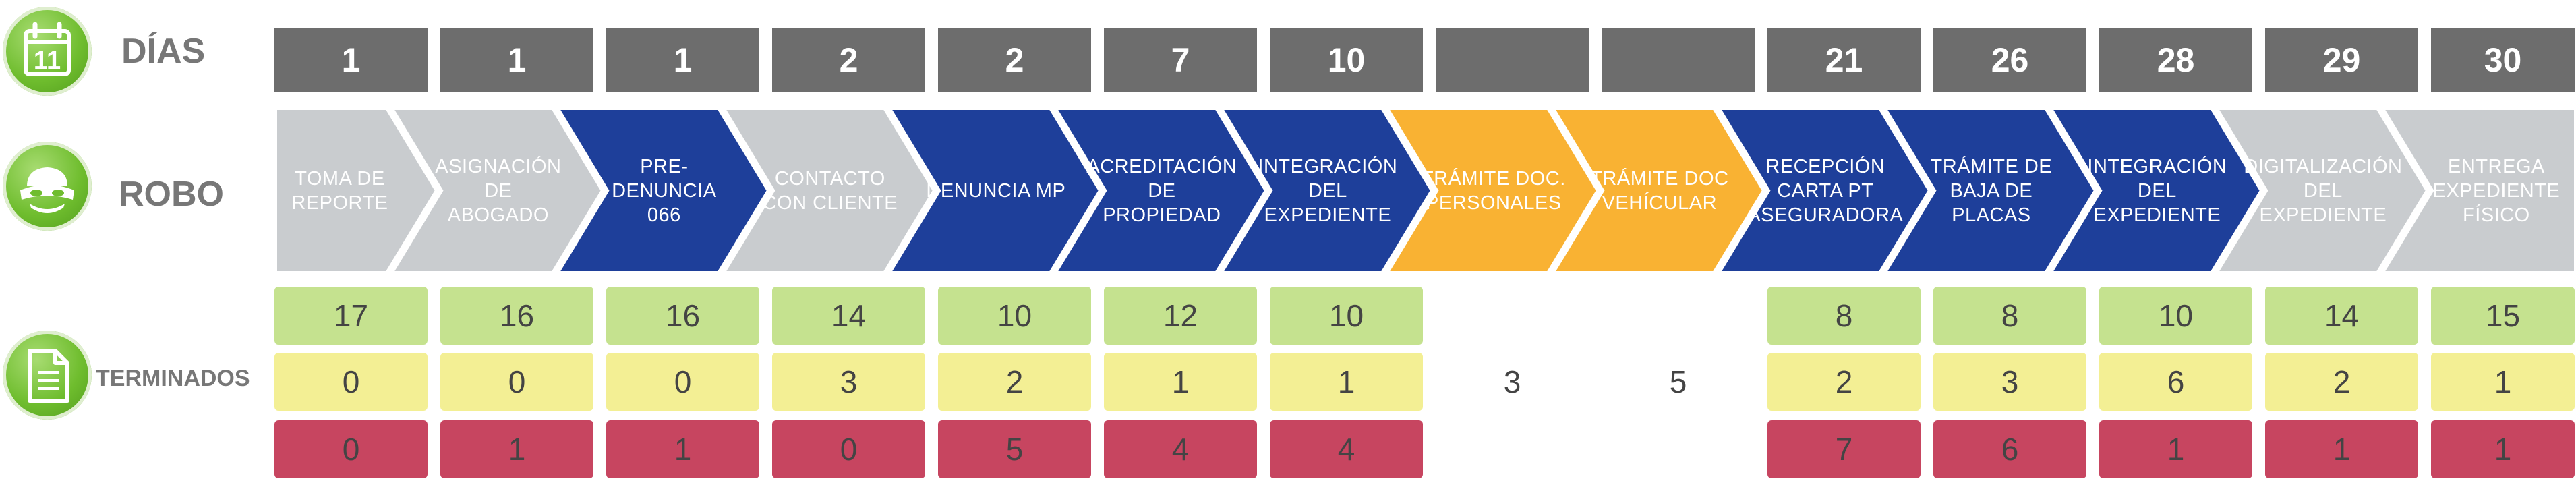 The width and height of the screenshot is (2576, 485). What do you see at coordinates (48, 61) in the screenshot?
I see `calendar-day-number: 11` at bounding box center [48, 61].